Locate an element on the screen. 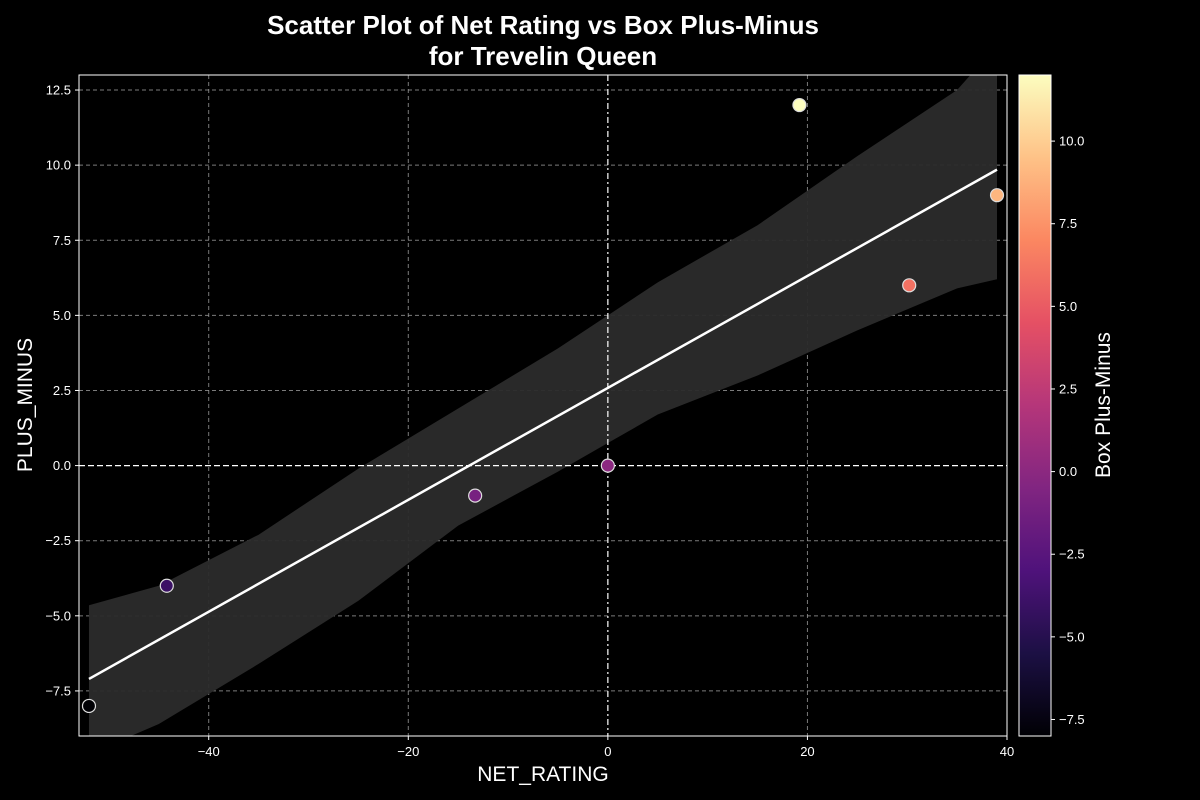  colorbar-tick-label: 0.0 is located at coordinates (1068, 471).